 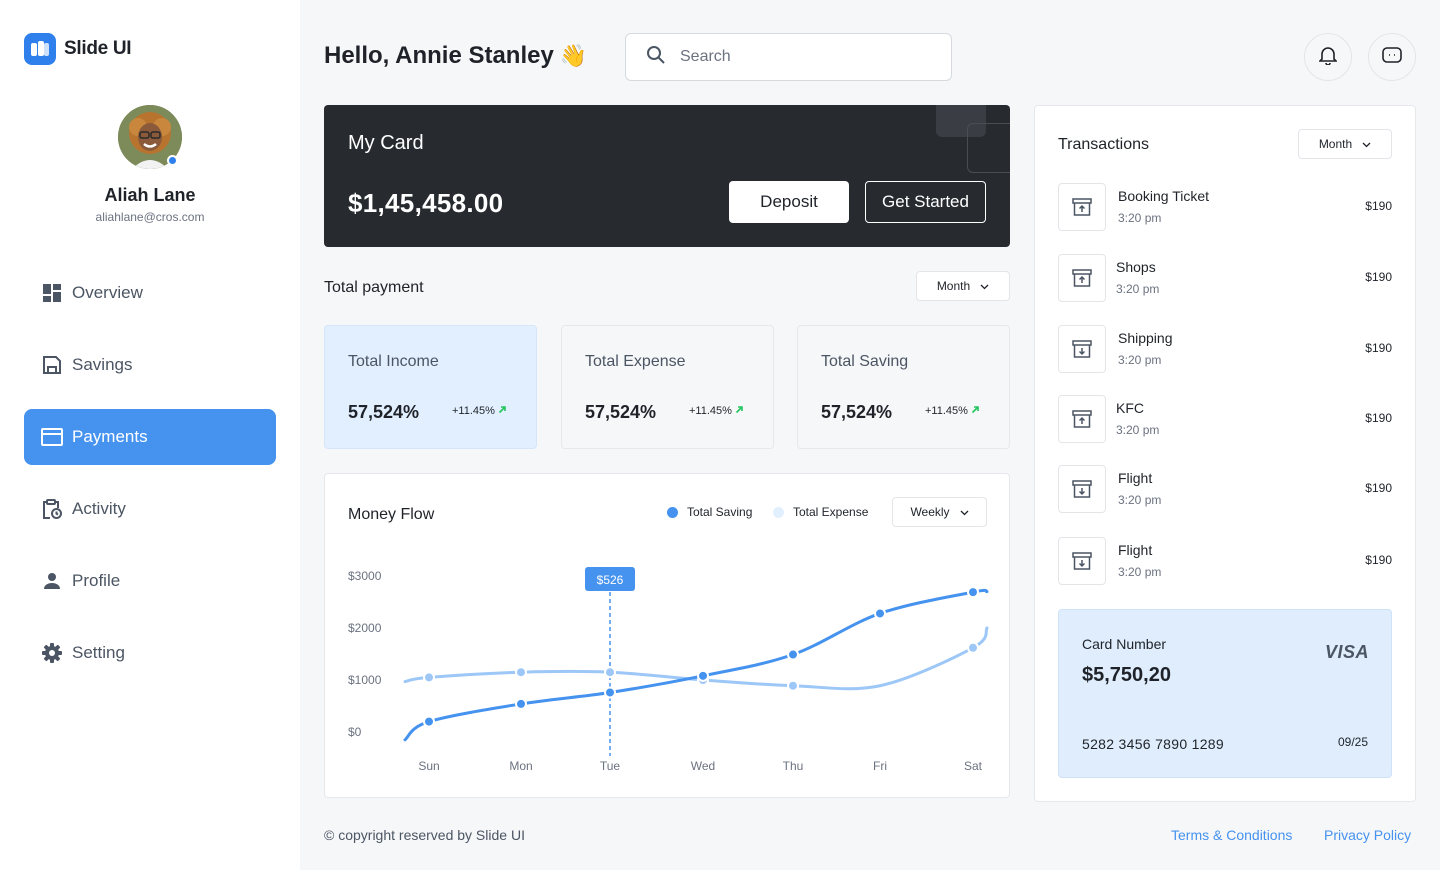 I want to click on clipboard-clock-icon, so click(x=52, y=509).